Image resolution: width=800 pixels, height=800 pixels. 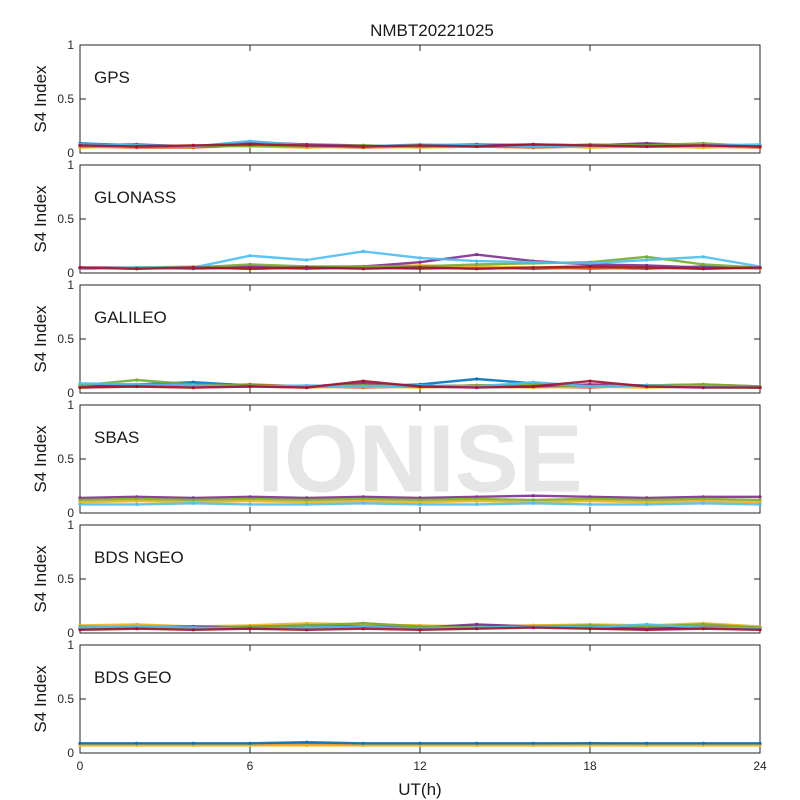 What do you see at coordinates (250, 766) in the screenshot?
I see `x-tick-label: 6` at bounding box center [250, 766].